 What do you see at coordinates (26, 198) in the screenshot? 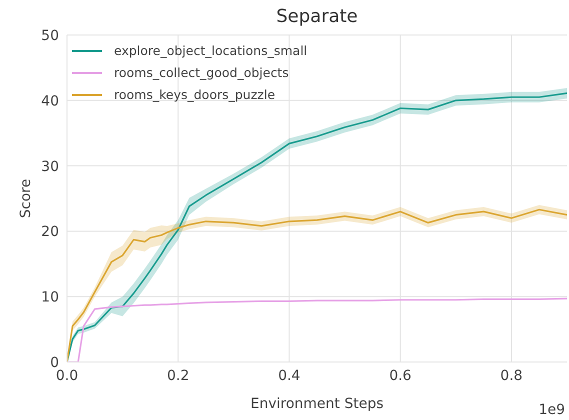
I see `y-axis-title: Score` at bounding box center [26, 198].